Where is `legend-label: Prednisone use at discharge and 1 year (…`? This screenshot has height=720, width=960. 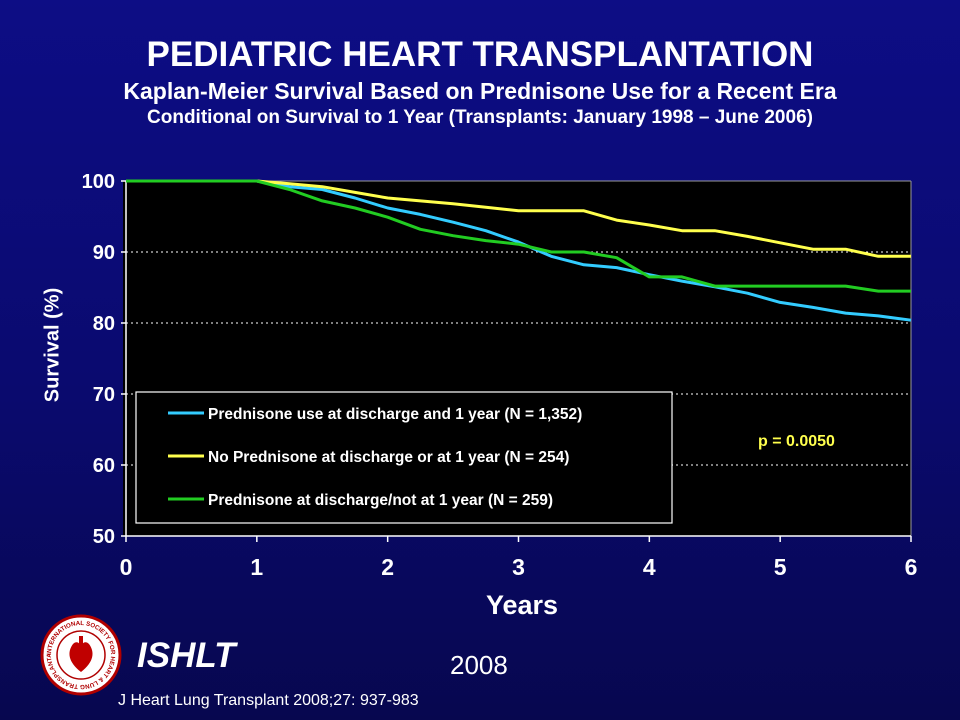 legend-label: Prednisone use at discharge and 1 year (… is located at coordinates (395, 414).